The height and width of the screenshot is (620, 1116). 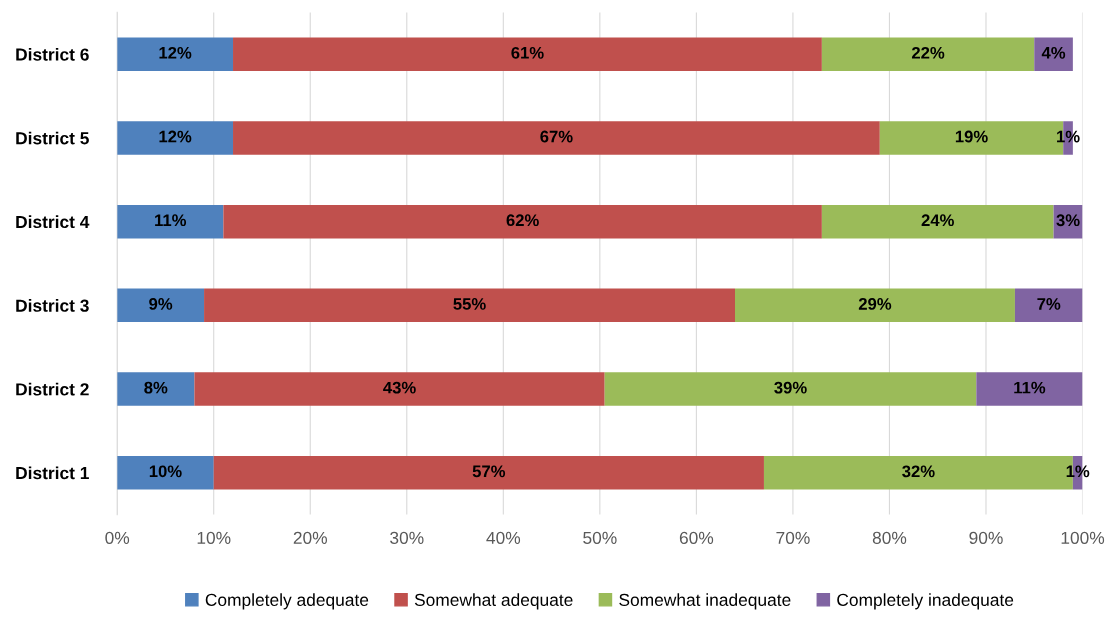 What do you see at coordinates (52, 305) in the screenshot?
I see `y-tick-label: District 3` at bounding box center [52, 305].